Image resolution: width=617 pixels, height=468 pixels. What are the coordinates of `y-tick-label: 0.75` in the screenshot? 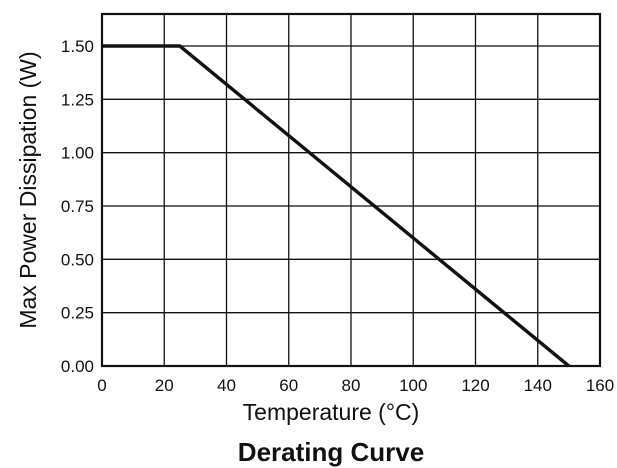 It's located at (77, 206).